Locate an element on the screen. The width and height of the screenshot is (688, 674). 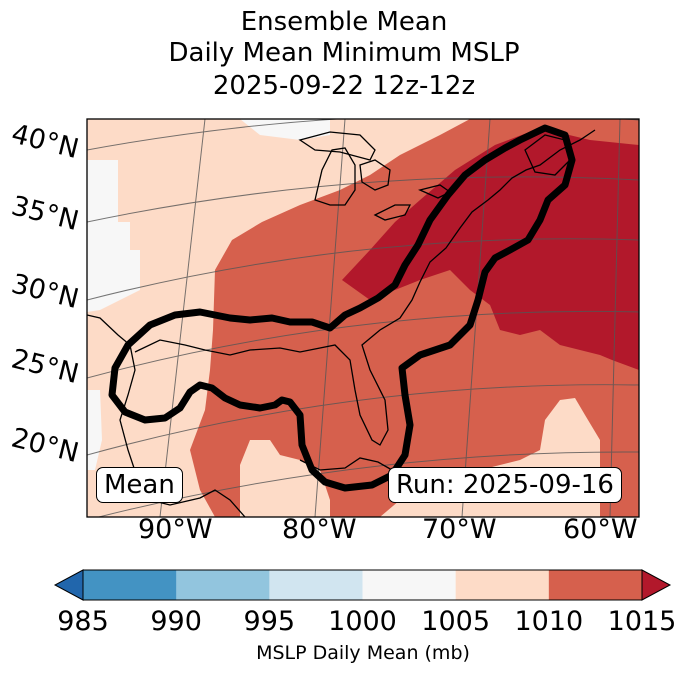
lake-michigan is located at coordinates (335, 176).